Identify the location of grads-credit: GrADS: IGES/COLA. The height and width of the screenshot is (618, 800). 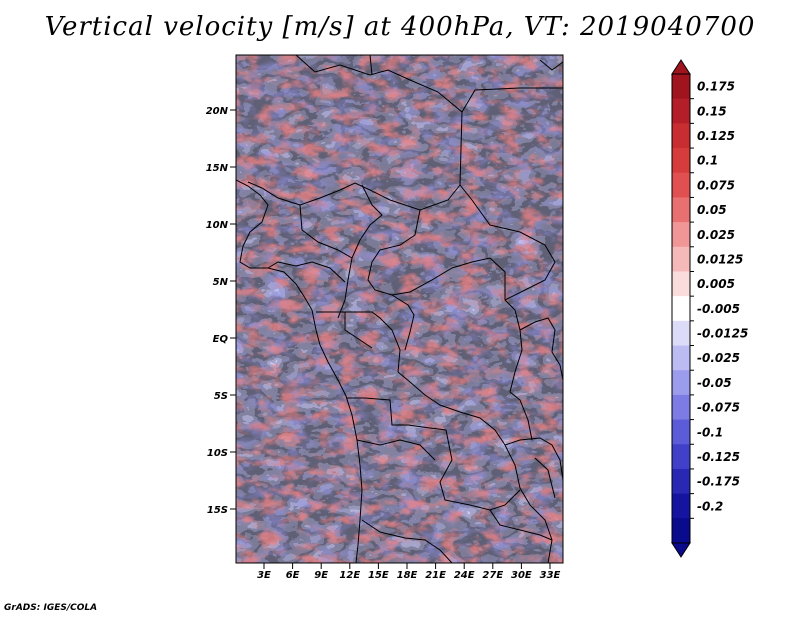
(51, 608).